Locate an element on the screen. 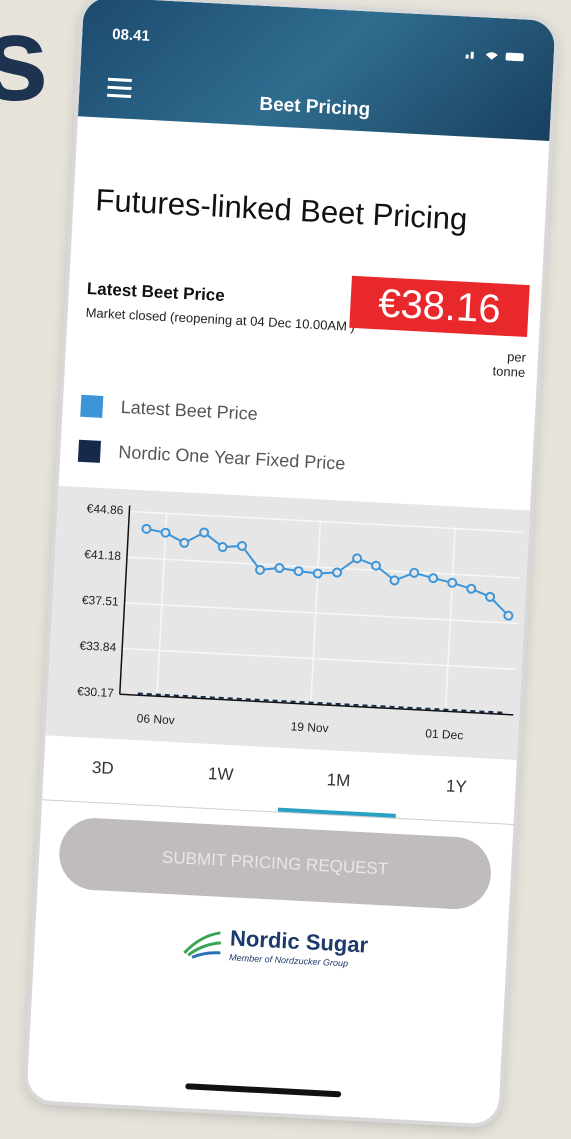  range-tab: 1W is located at coordinates (220, 774).